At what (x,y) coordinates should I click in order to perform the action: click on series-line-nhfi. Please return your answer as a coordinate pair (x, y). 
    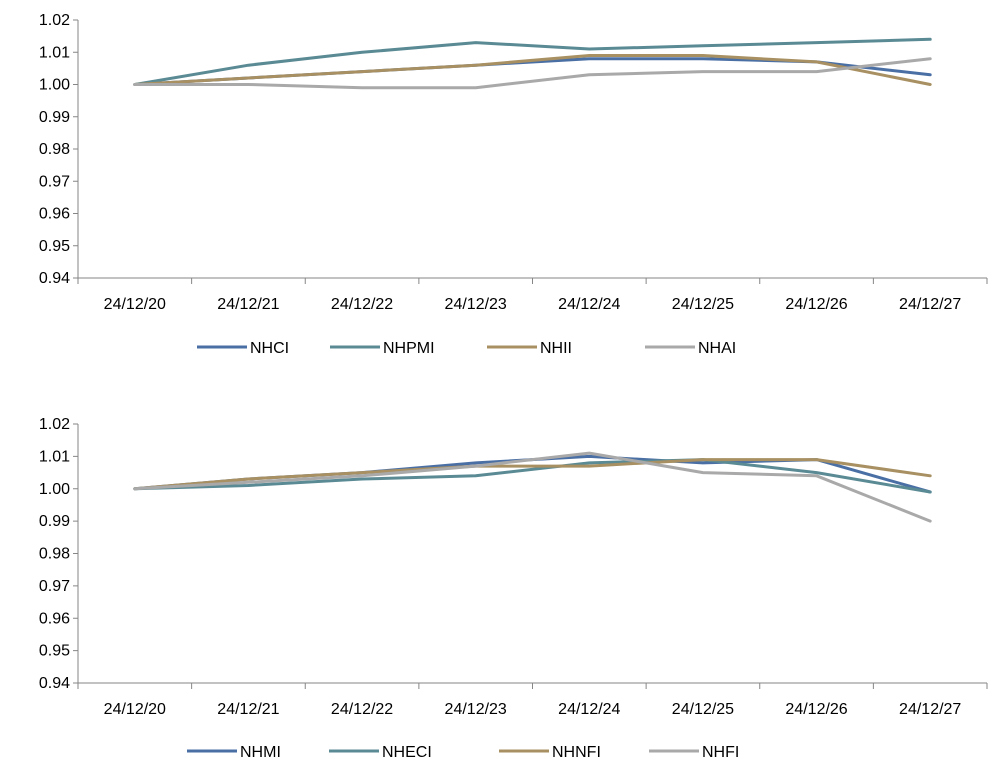
    Looking at the image, I should click on (532, 487).